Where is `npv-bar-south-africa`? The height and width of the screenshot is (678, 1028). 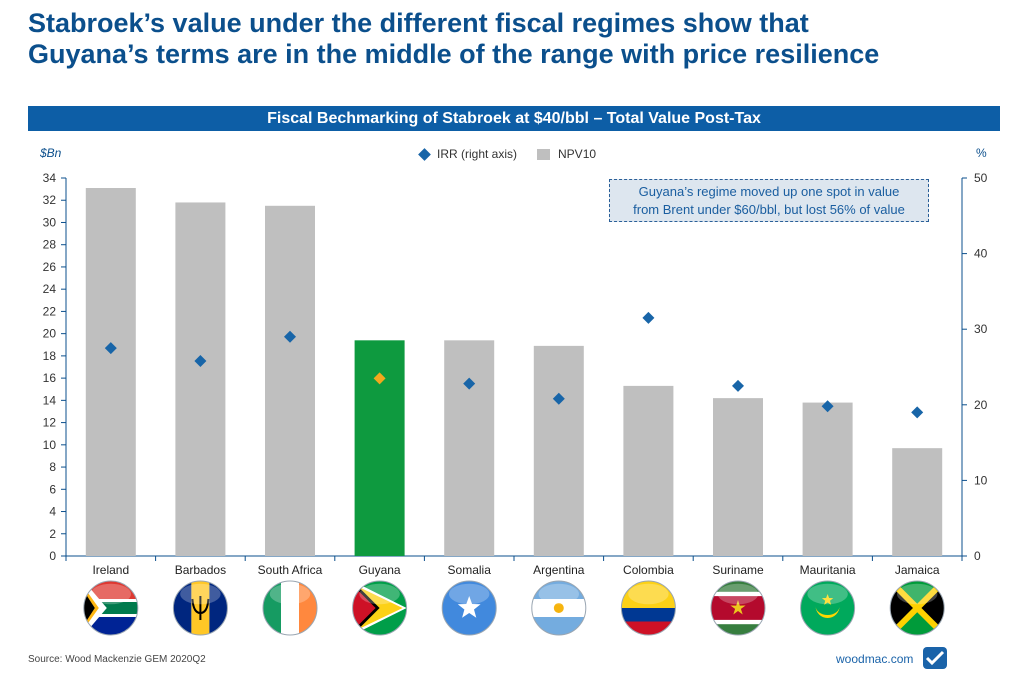
npv-bar-south-africa is located at coordinates (290, 380).